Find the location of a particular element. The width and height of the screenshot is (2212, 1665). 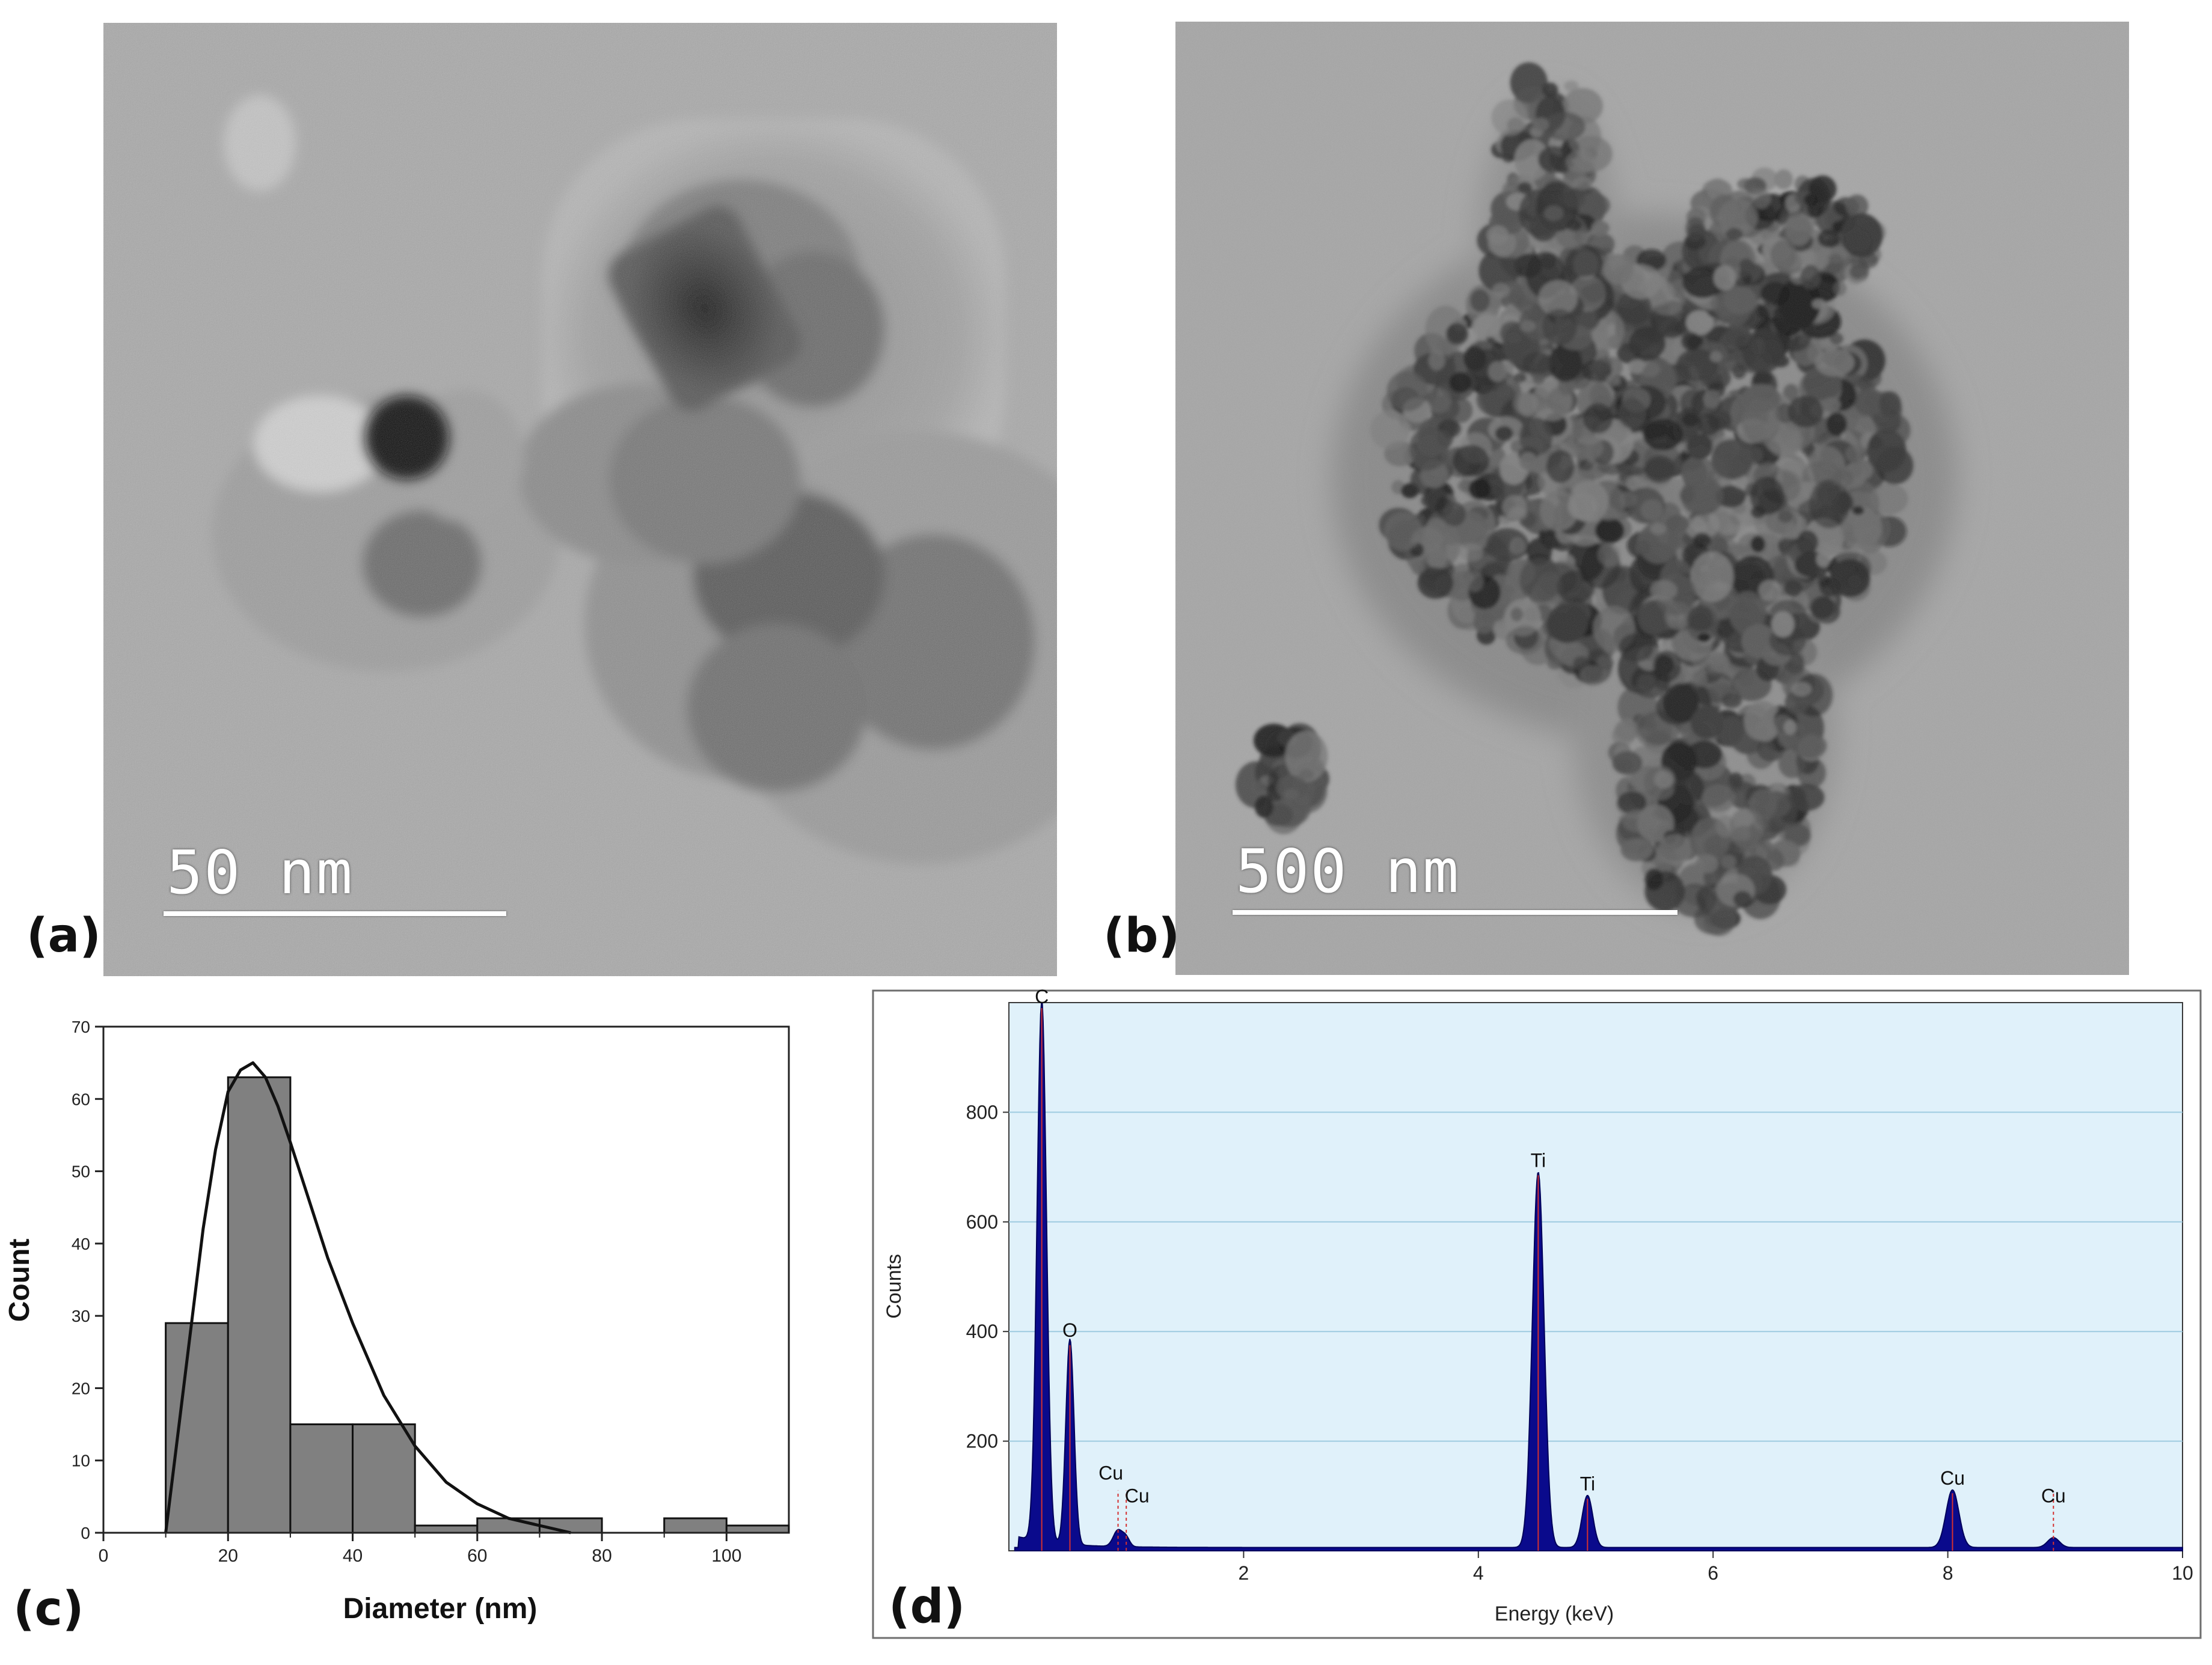

eds-x-tick-1: 4 is located at coordinates (1479, 1573).